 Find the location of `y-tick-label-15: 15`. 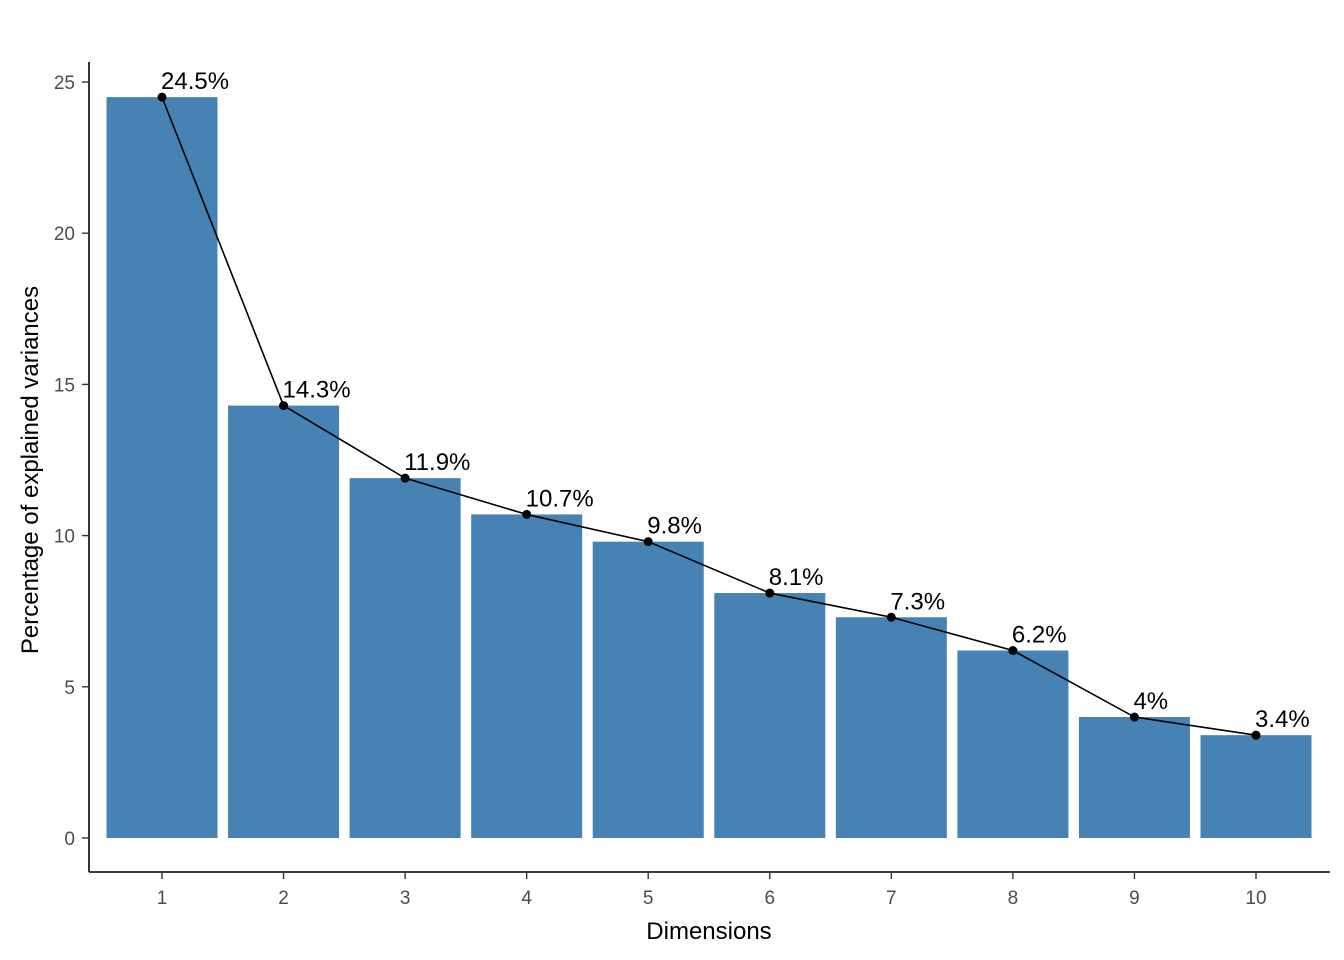

y-tick-label-15: 15 is located at coordinates (64, 385).